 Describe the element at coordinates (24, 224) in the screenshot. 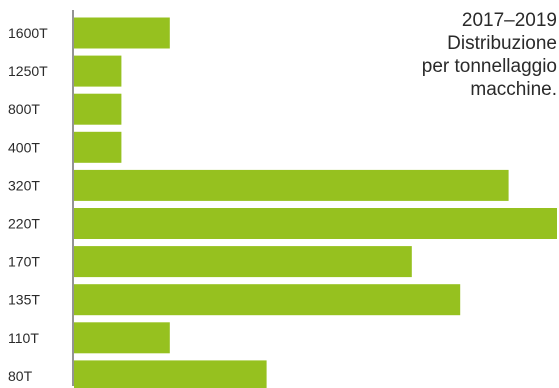

I see `y-tick-label-220t: 220T` at that location.